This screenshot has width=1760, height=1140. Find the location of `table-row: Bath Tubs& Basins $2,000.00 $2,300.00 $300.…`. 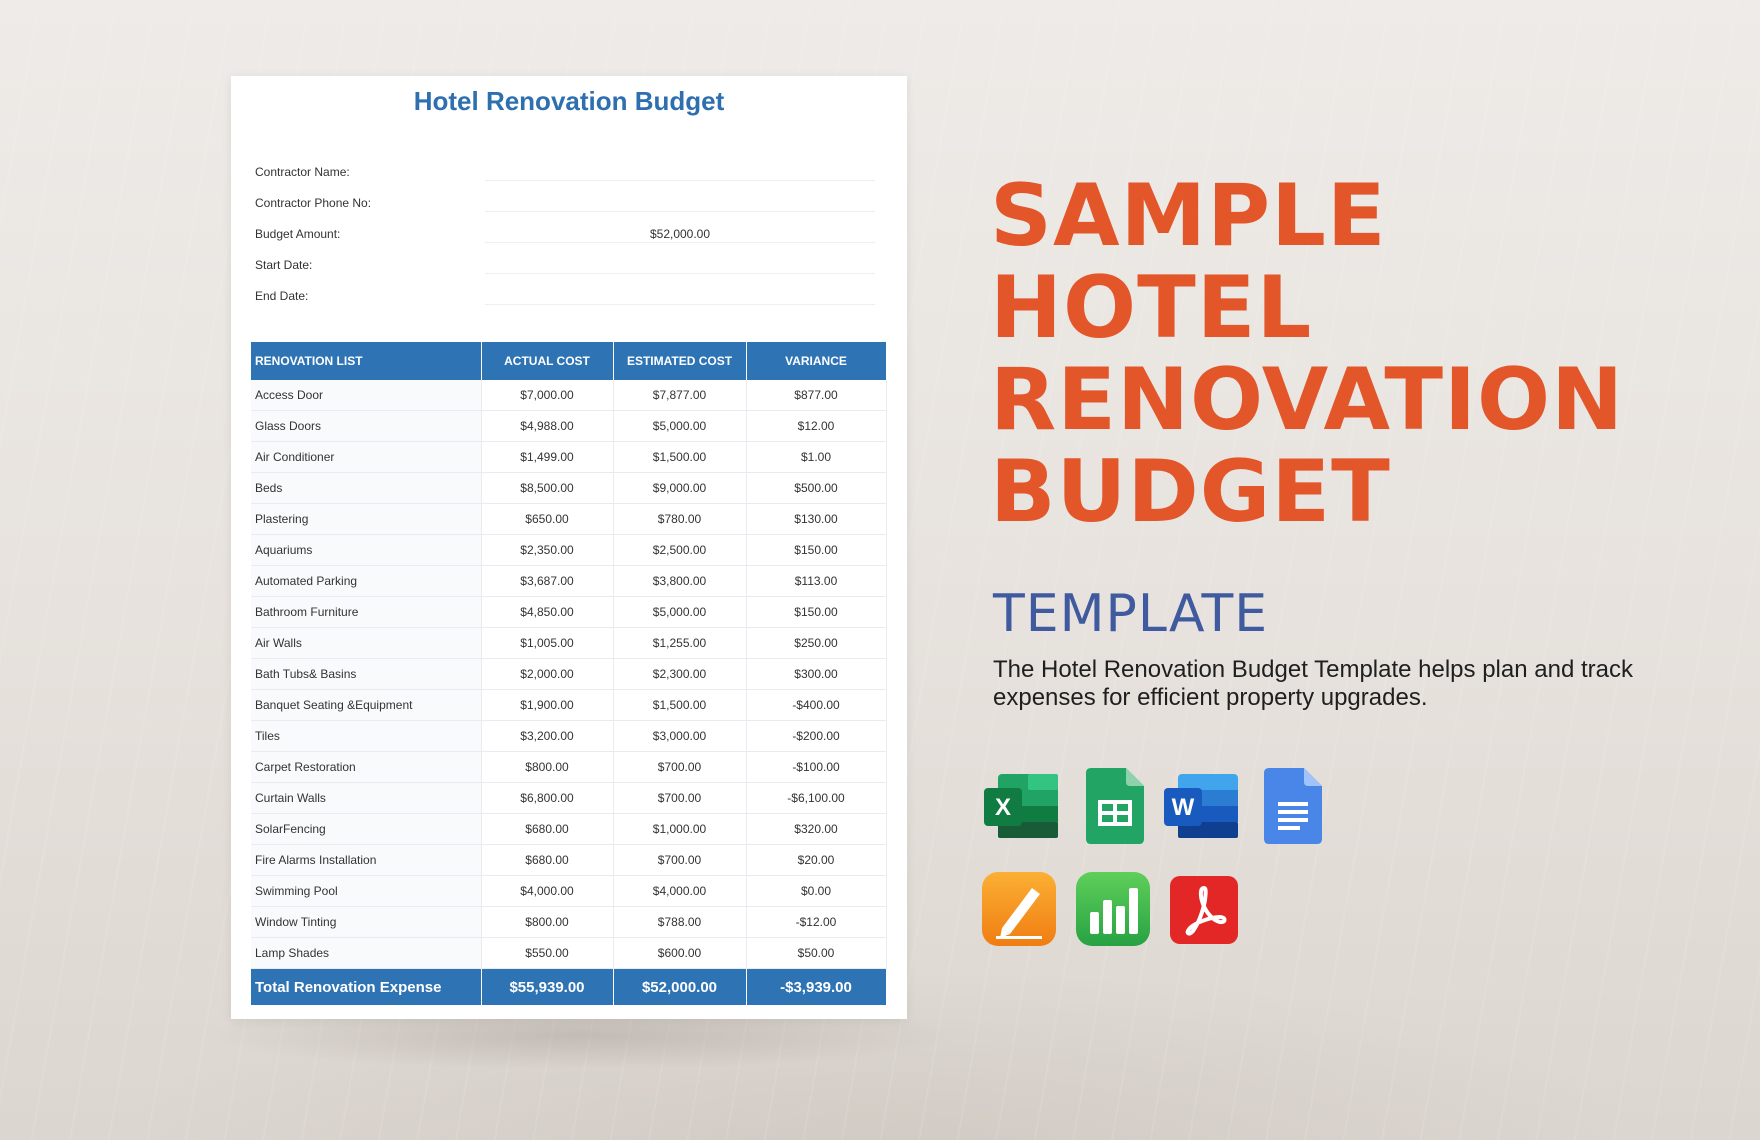

table-row: Bath Tubs& Basins $2,000.00 $2,300.00 $300.… is located at coordinates (569, 674).